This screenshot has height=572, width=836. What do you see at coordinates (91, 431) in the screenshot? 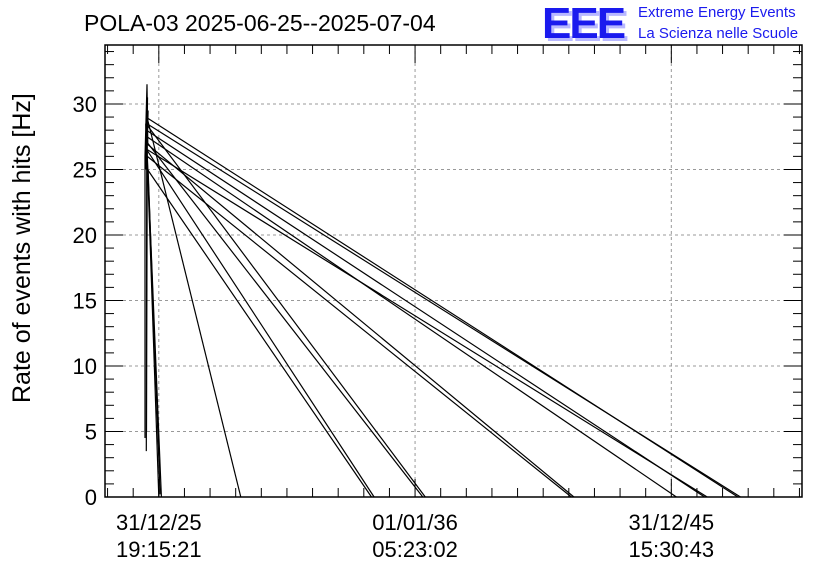
I see `y-tick-label: 5` at bounding box center [91, 431].